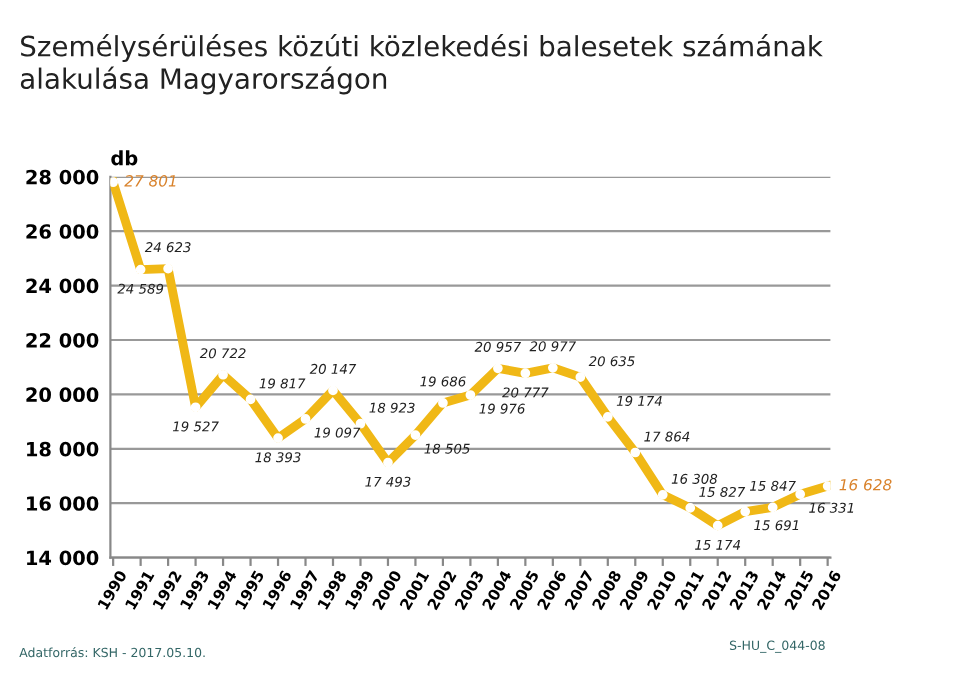  I want to click on y-axis-title: db, so click(124, 158).